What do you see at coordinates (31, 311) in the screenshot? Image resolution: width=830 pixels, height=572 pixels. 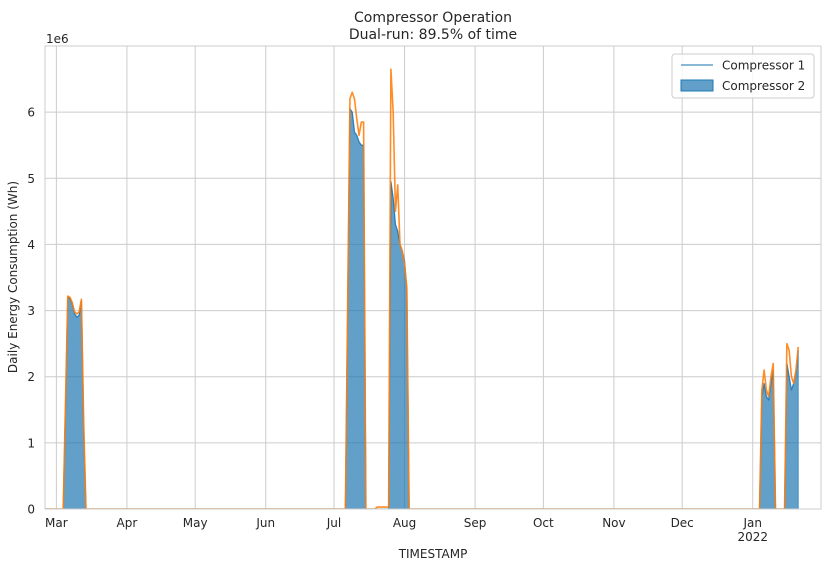 I see `y-tick-label: 3` at bounding box center [31, 311].